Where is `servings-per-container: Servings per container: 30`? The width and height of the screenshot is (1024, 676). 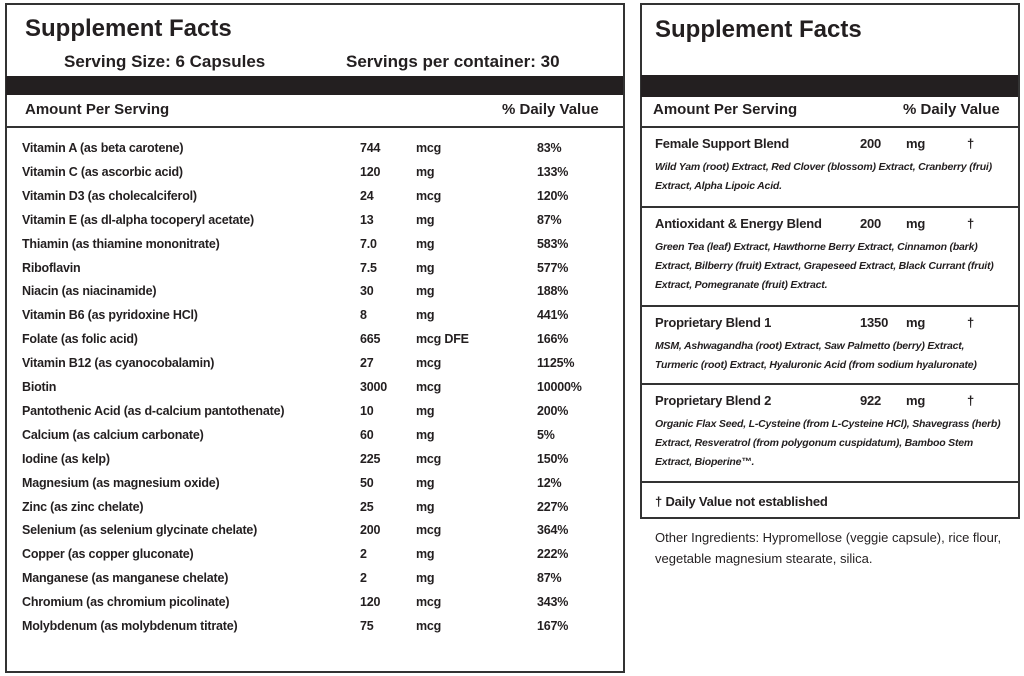 servings-per-container: Servings per container: 30 is located at coordinates (453, 61).